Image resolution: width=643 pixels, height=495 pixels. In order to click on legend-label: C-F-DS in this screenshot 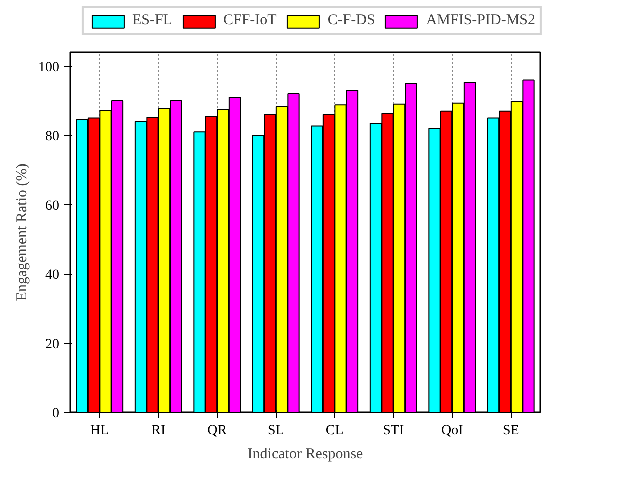, I will do `click(352, 21)`.